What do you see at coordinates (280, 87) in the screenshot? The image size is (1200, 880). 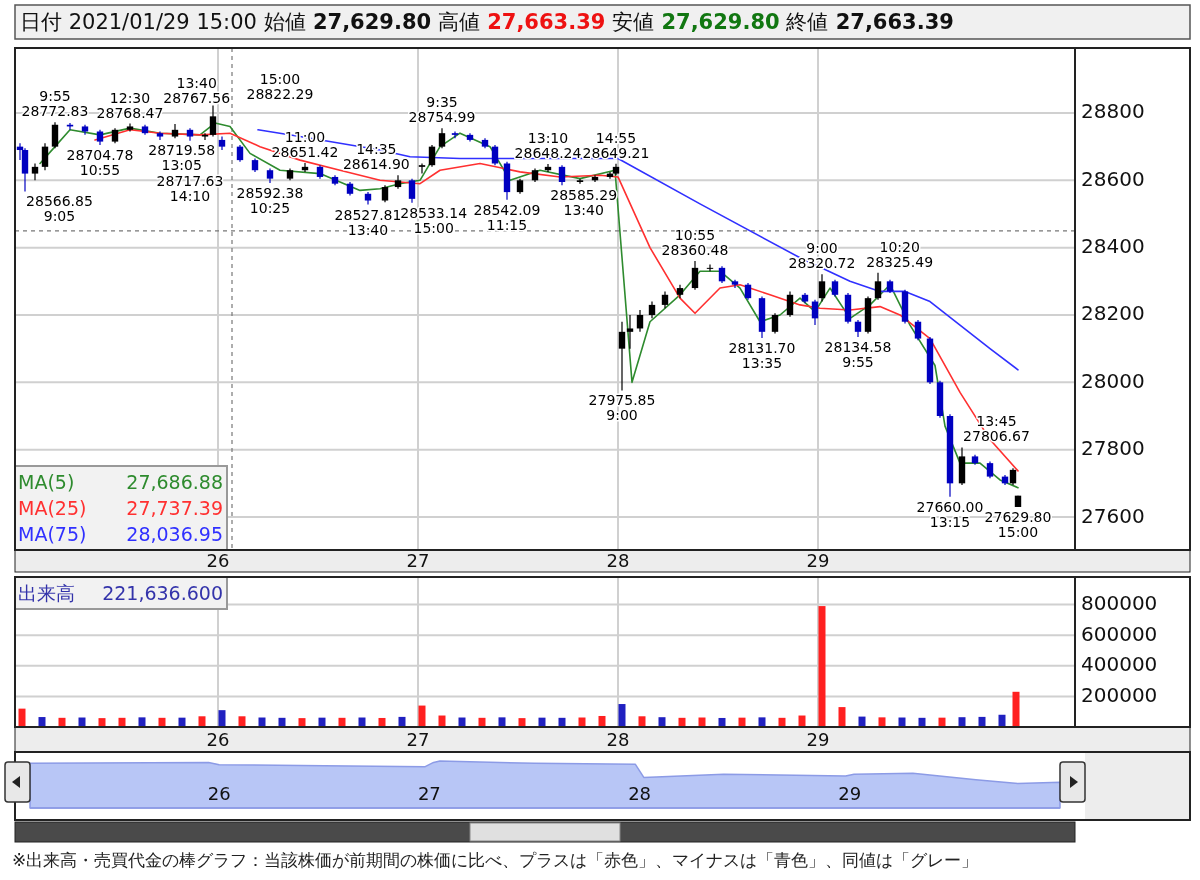 I see `annotation: 15:00 28822.29` at bounding box center [280, 87].